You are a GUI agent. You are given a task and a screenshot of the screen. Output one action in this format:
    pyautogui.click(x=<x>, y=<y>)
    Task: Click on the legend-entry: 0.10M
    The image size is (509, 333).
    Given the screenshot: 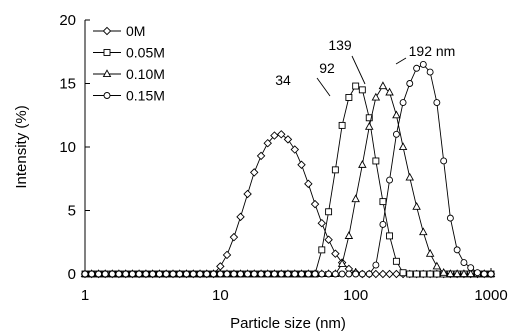 What is the action you would take?
    pyautogui.click(x=129, y=74)
    